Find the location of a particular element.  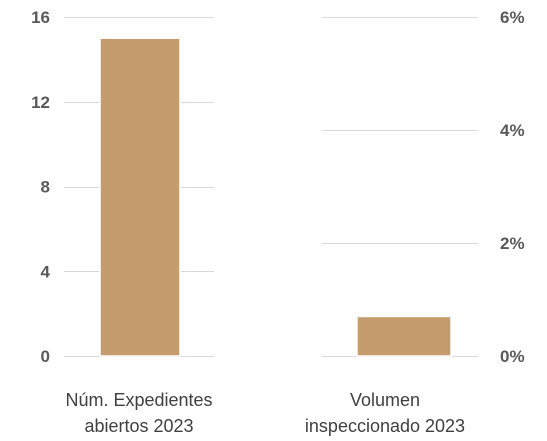

left-tick-label-4: 16 is located at coordinates (40, 17).